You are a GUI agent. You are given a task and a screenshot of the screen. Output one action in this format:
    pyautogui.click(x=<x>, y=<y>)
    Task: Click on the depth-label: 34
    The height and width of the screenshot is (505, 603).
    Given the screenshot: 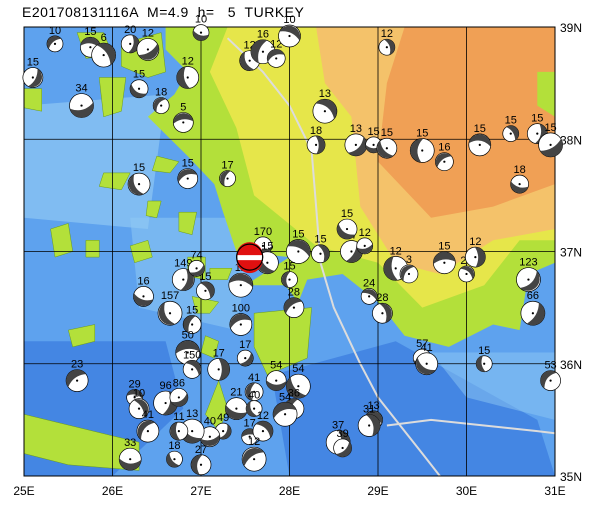 What is the action you would take?
    pyautogui.click(x=81, y=89)
    